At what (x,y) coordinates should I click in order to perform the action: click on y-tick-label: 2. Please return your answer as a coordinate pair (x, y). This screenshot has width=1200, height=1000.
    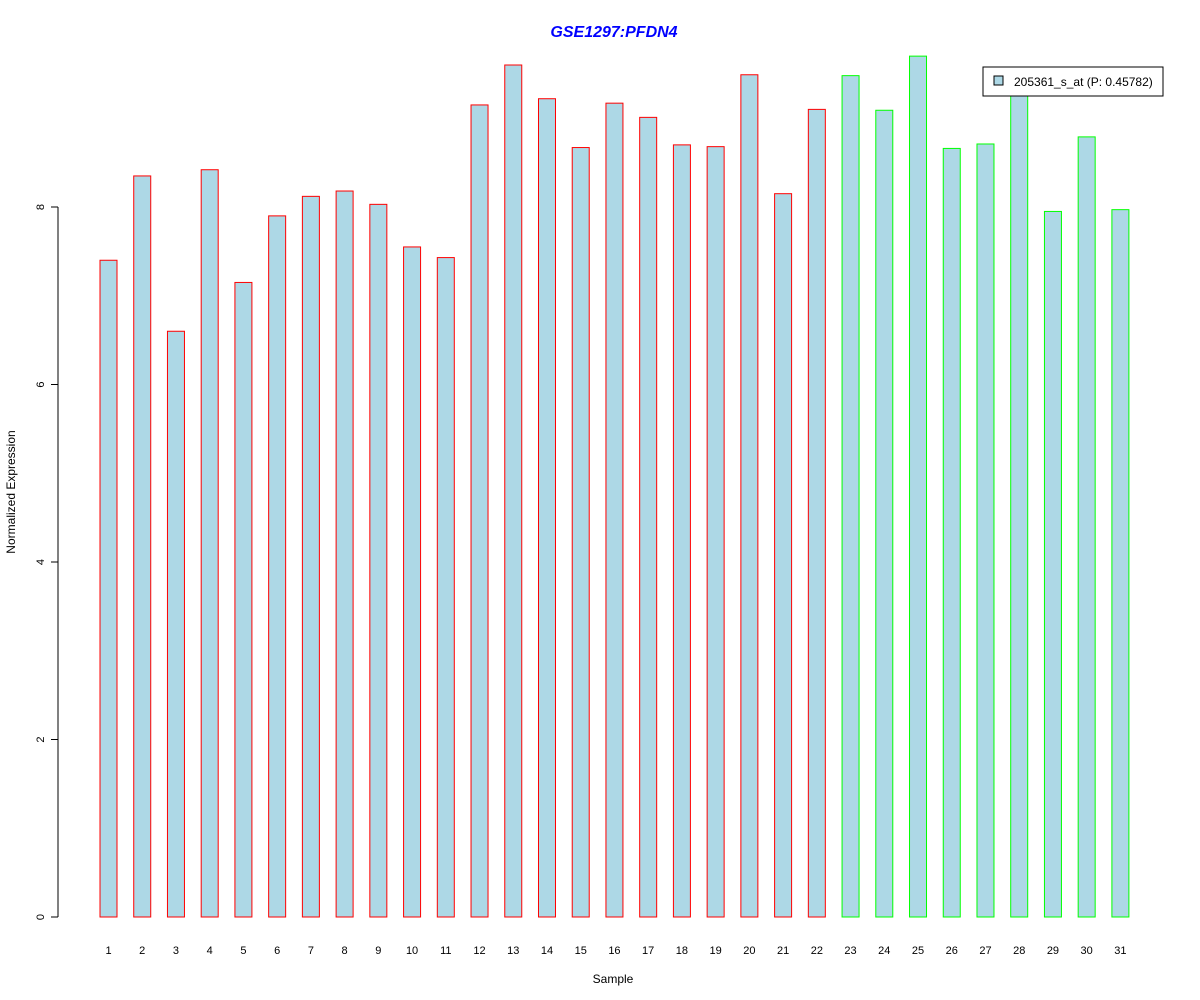
    Looking at the image, I should click on (41, 739).